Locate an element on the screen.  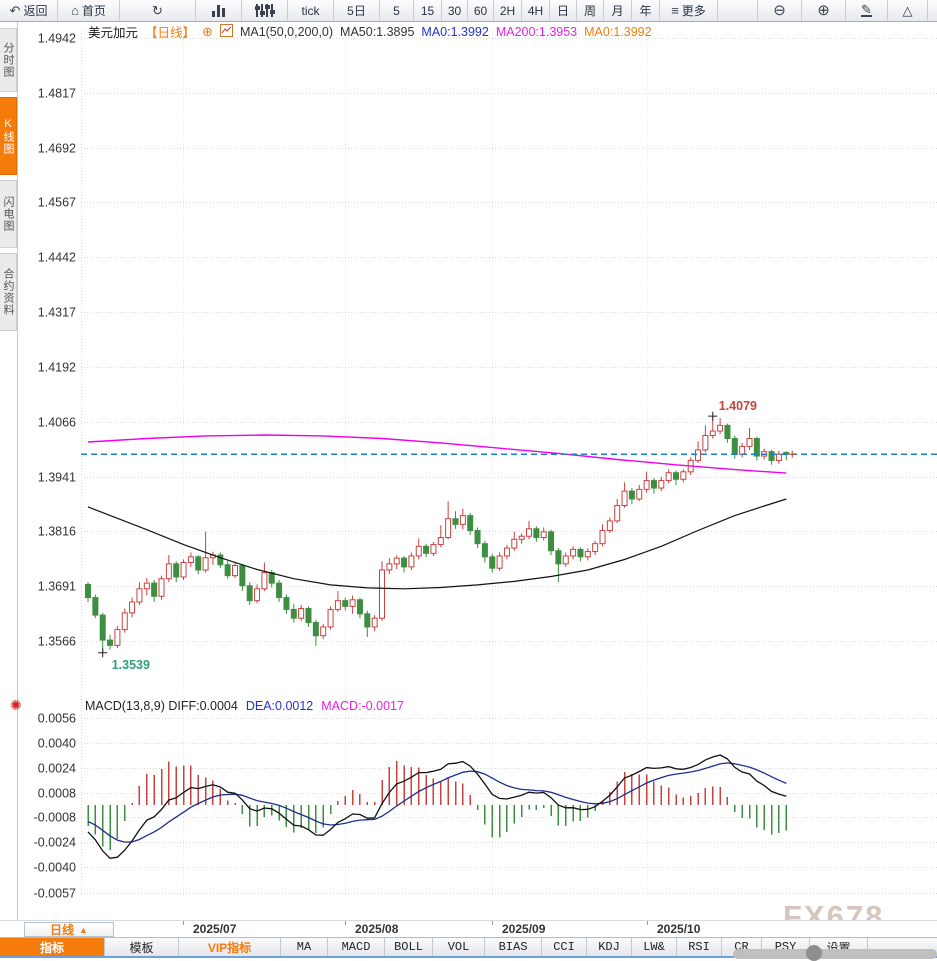
timeframe-week: 周 is located at coordinates (590, 10).